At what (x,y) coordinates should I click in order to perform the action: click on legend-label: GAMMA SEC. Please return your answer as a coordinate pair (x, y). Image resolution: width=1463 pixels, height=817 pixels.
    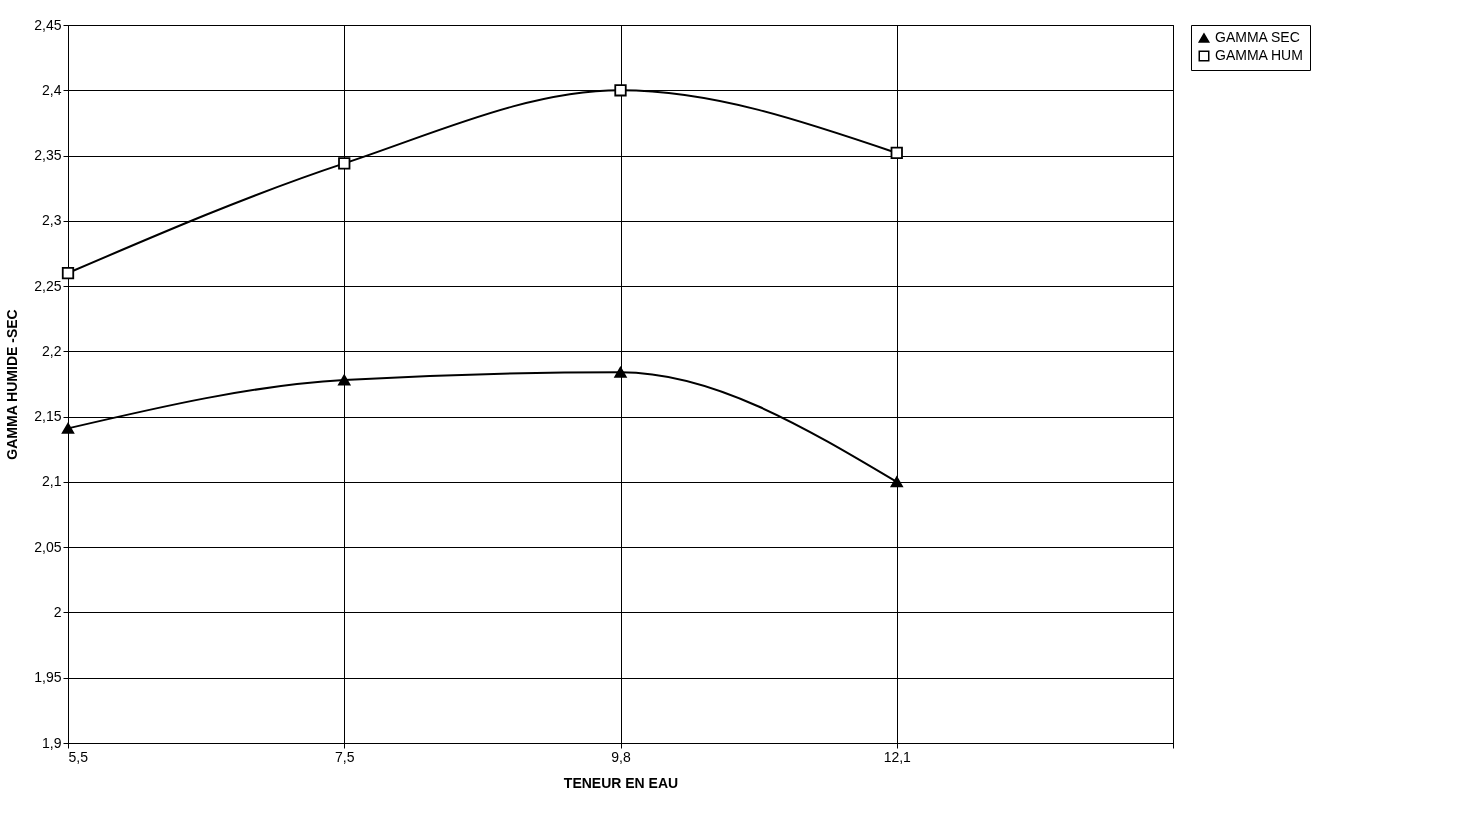
    Looking at the image, I should click on (1257, 37).